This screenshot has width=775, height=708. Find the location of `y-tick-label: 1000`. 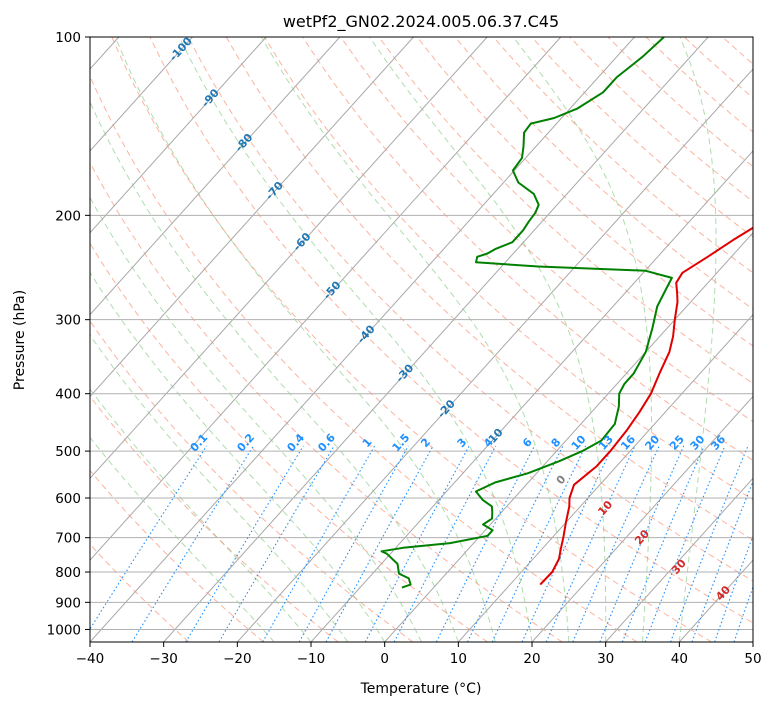

y-tick-label: 1000 is located at coordinates (64, 630).